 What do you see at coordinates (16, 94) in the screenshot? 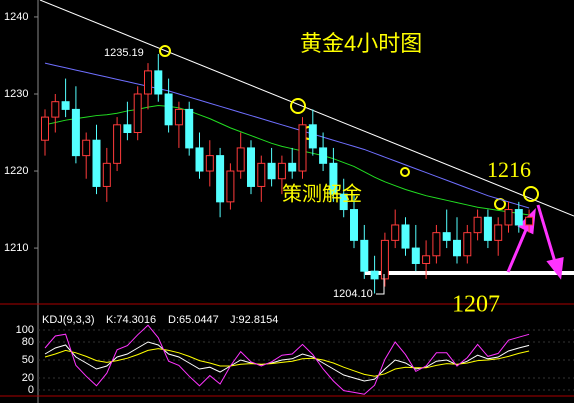
I see `y-tick-label: 1230` at bounding box center [16, 94].